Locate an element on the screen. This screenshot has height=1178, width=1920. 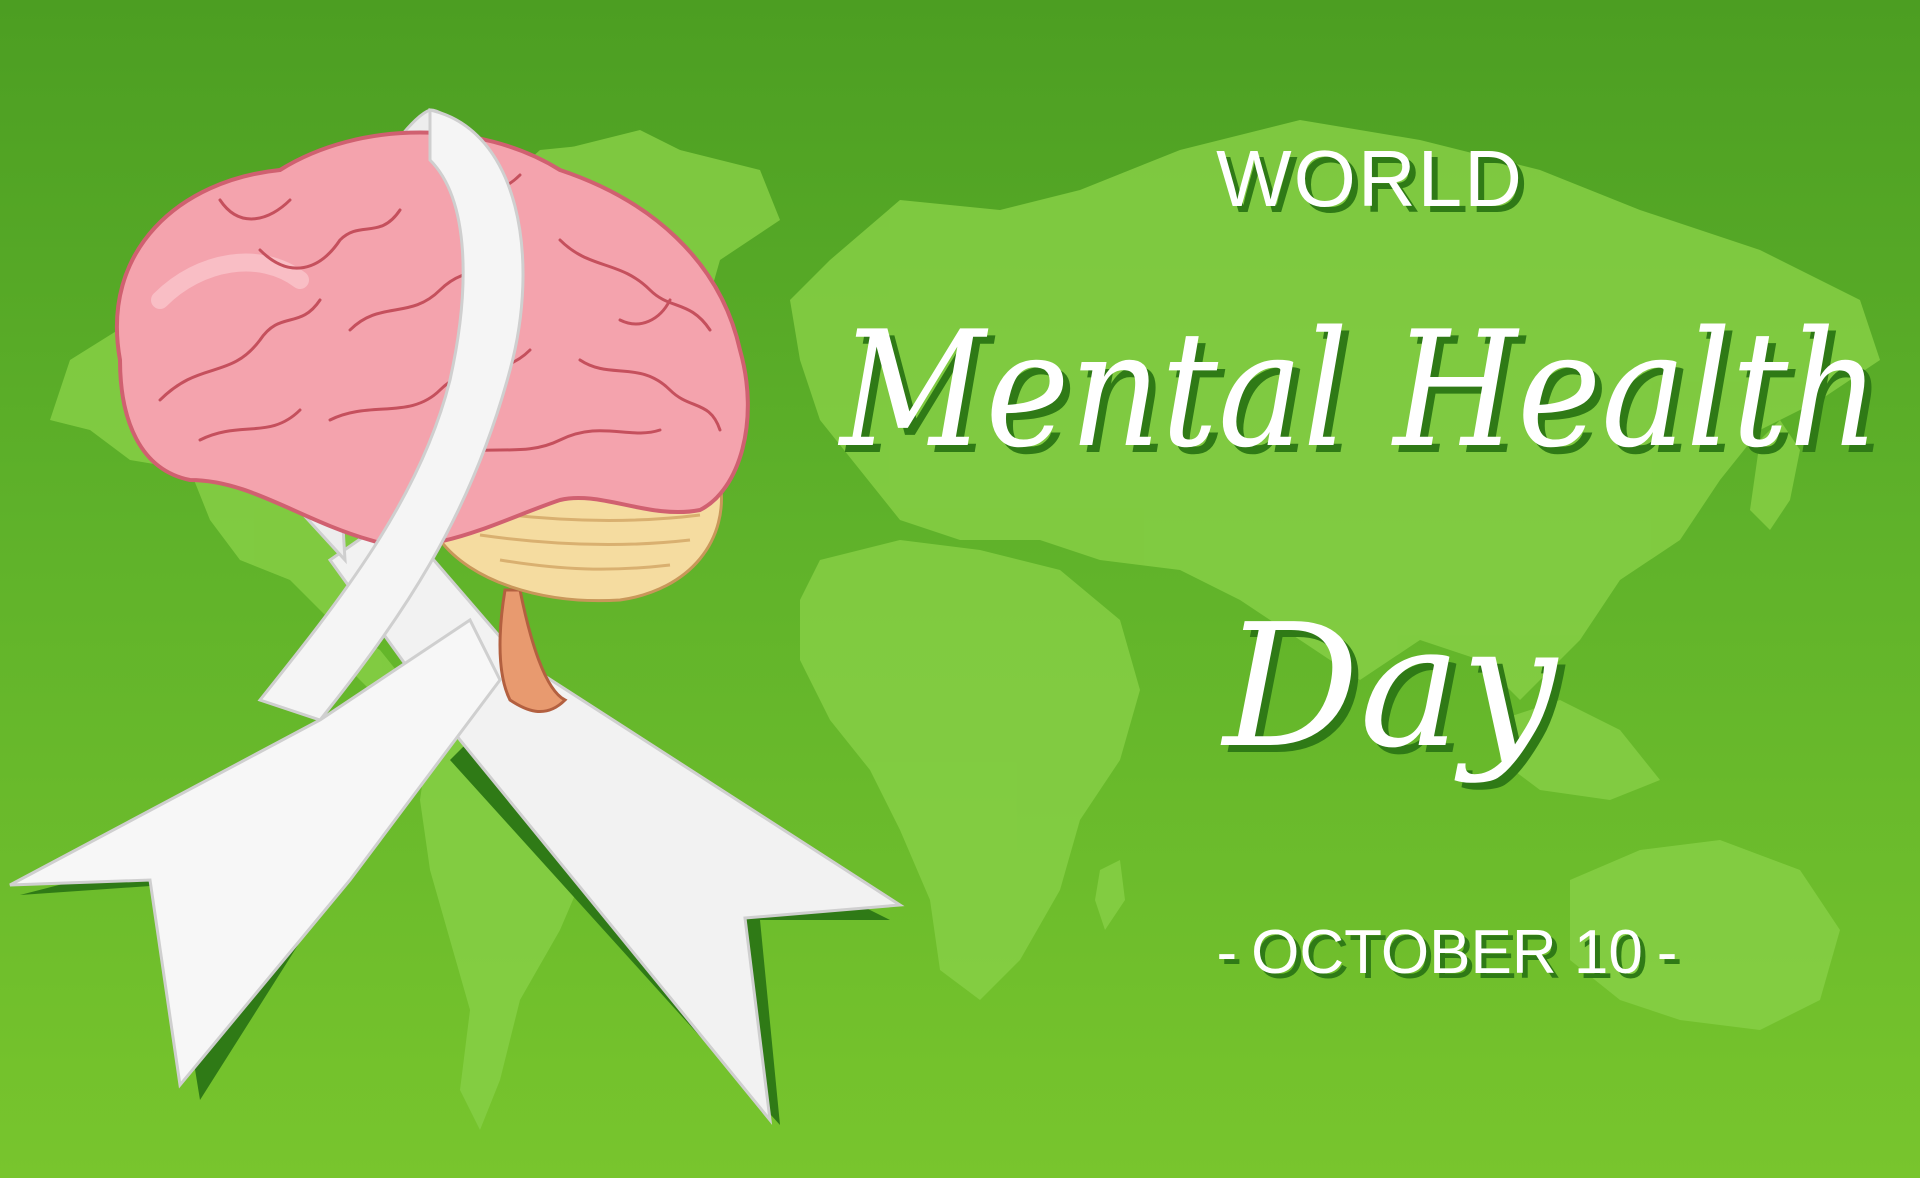
title-day: Day Day is located at coordinates (1393, 690).